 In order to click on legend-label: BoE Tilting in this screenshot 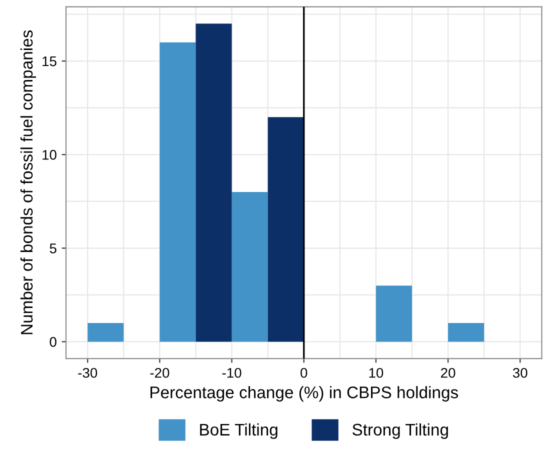, I will do `click(239, 431)`.